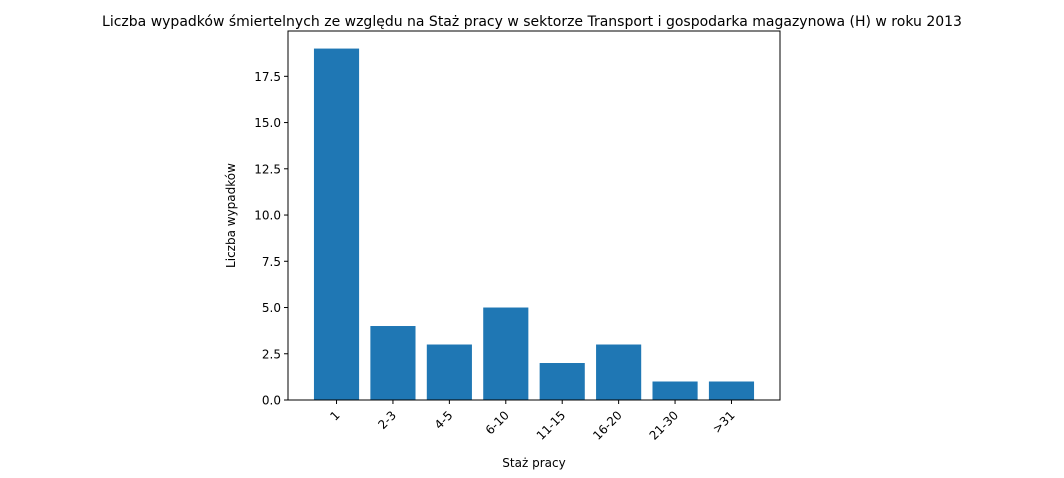 Image resolution: width=1064 pixels, height=478 pixels. I want to click on x-tick-label: 6-10, so click(497, 422).